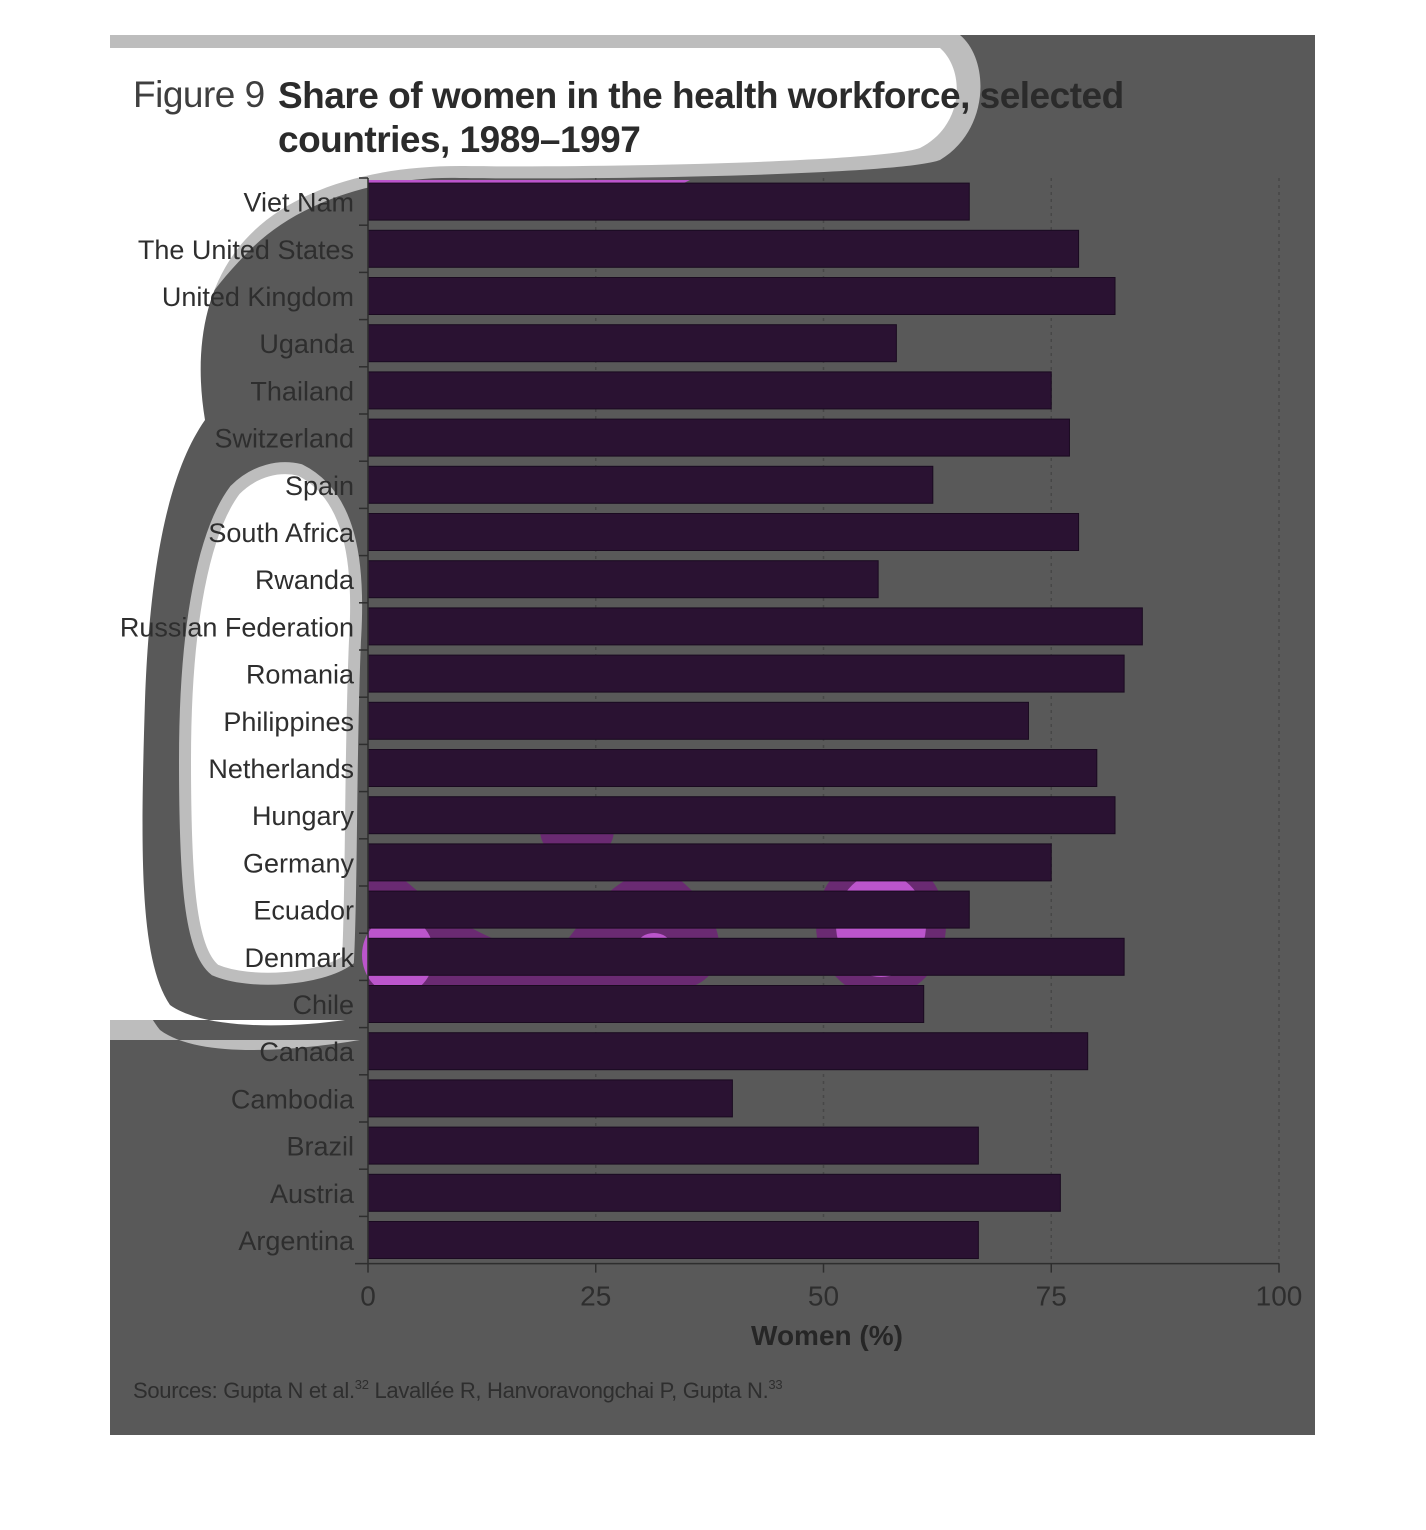 The width and height of the screenshot is (1426, 1530). What do you see at coordinates (307, 344) in the screenshot?
I see `category-label-3: Uganda` at bounding box center [307, 344].